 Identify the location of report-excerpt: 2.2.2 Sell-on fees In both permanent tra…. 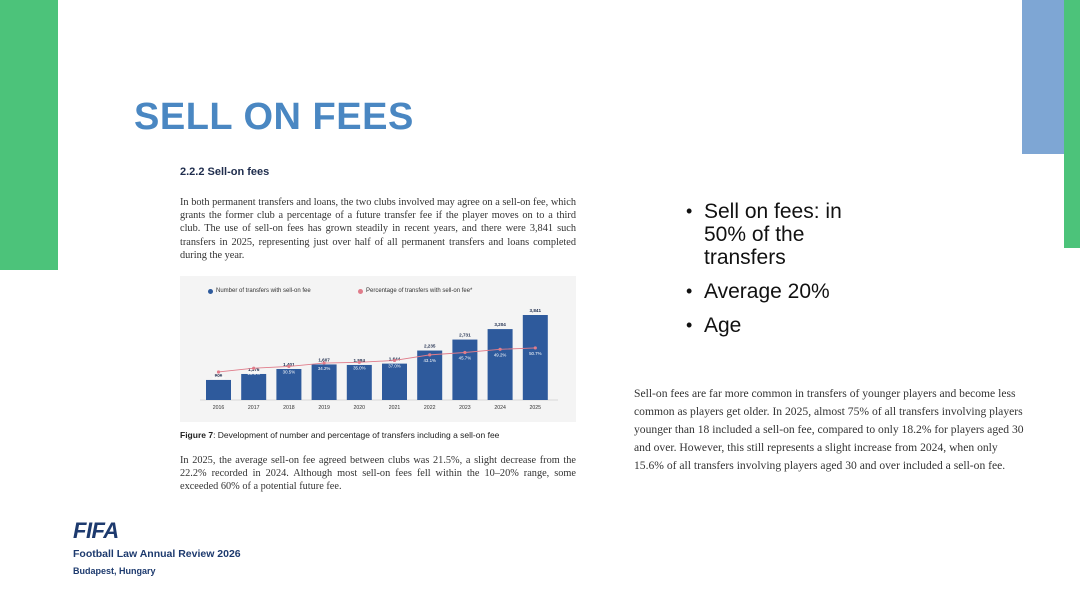
(378, 214).